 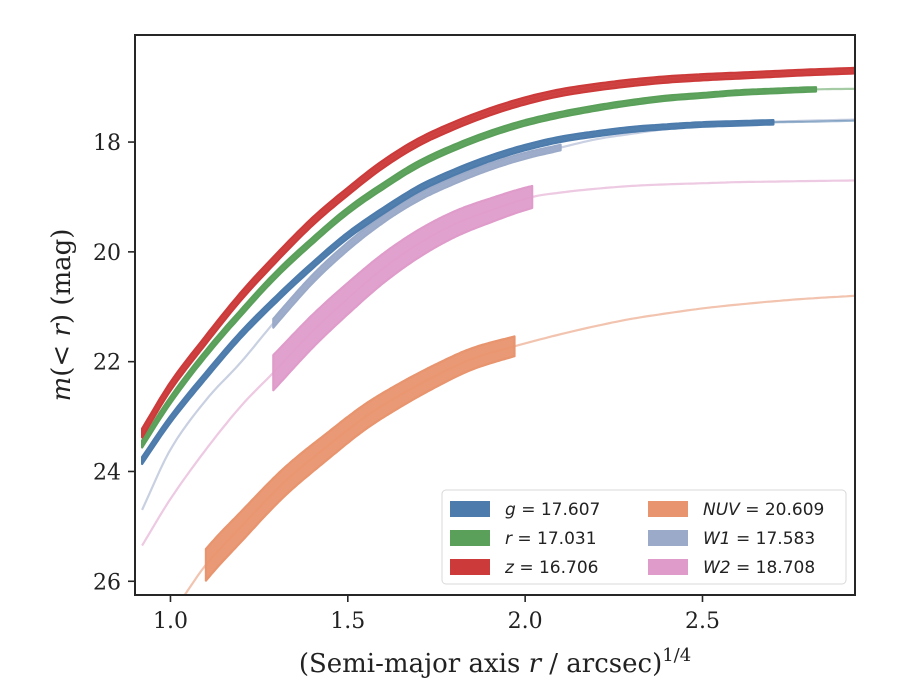 I want to click on series-band-w1, so click(x=417, y=236).